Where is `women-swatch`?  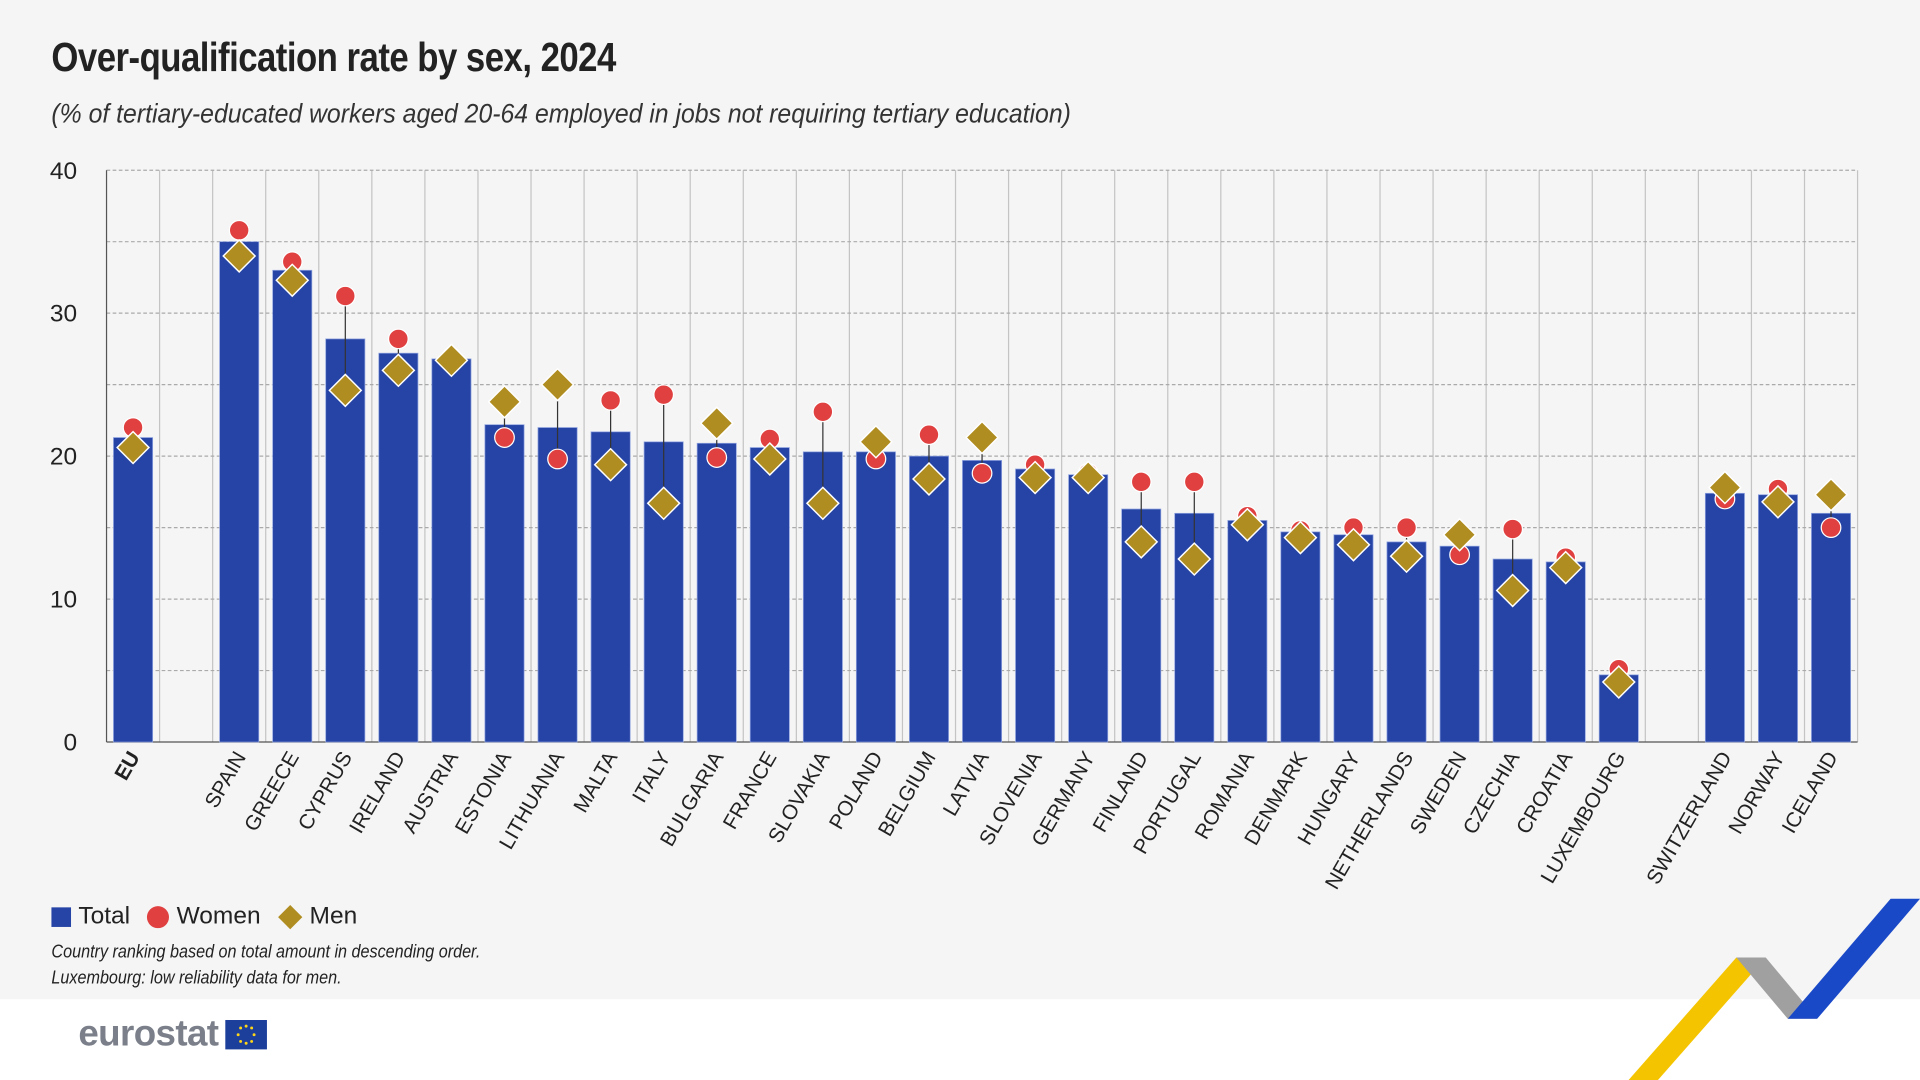 women-swatch is located at coordinates (158, 916).